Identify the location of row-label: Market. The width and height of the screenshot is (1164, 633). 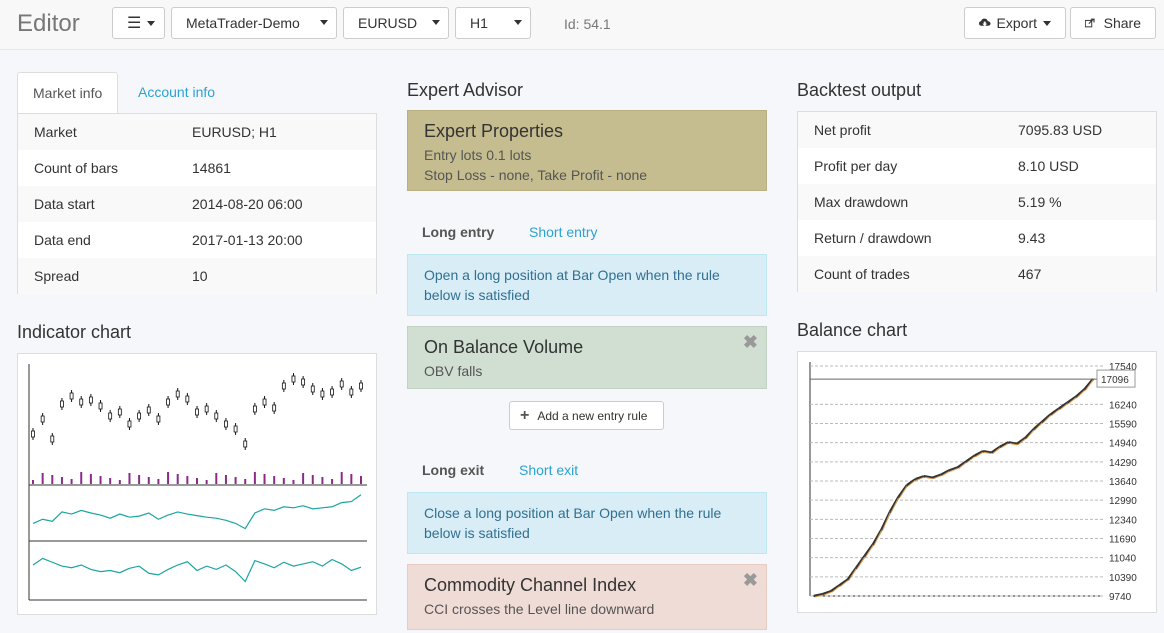
(55, 132).